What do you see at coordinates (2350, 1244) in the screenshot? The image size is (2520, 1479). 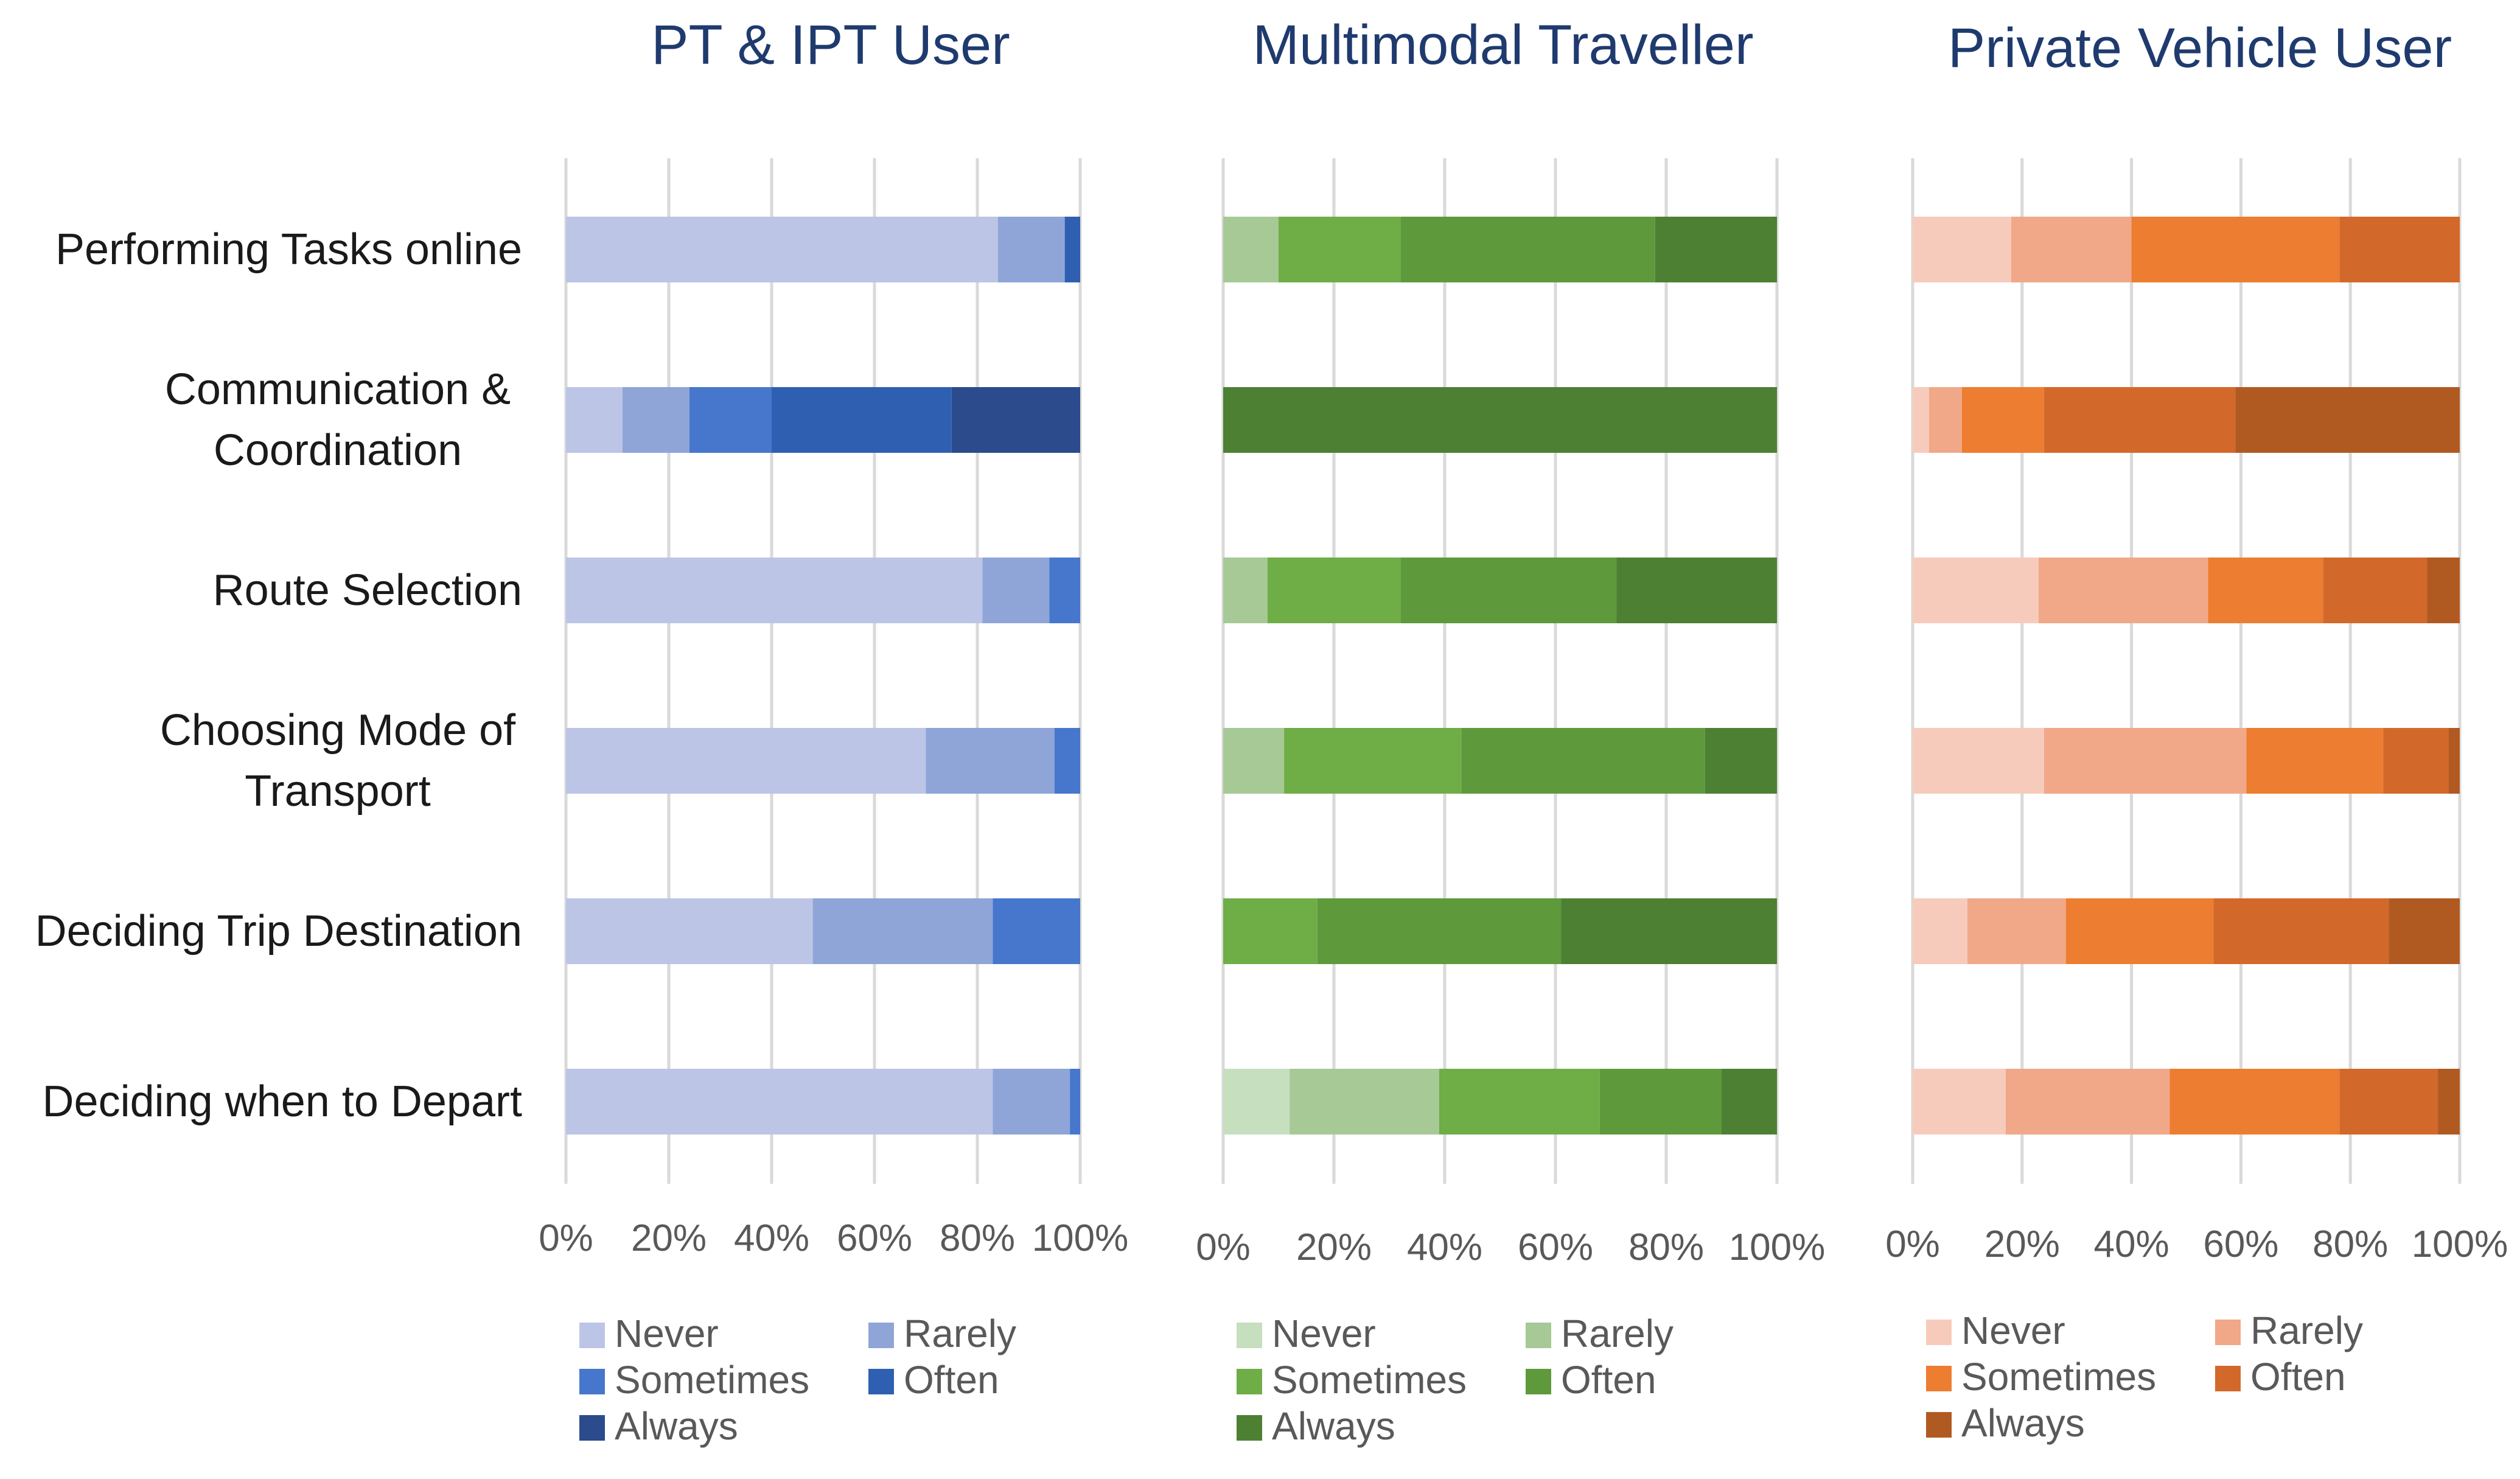 I see `x-tick-label: 80%` at bounding box center [2350, 1244].